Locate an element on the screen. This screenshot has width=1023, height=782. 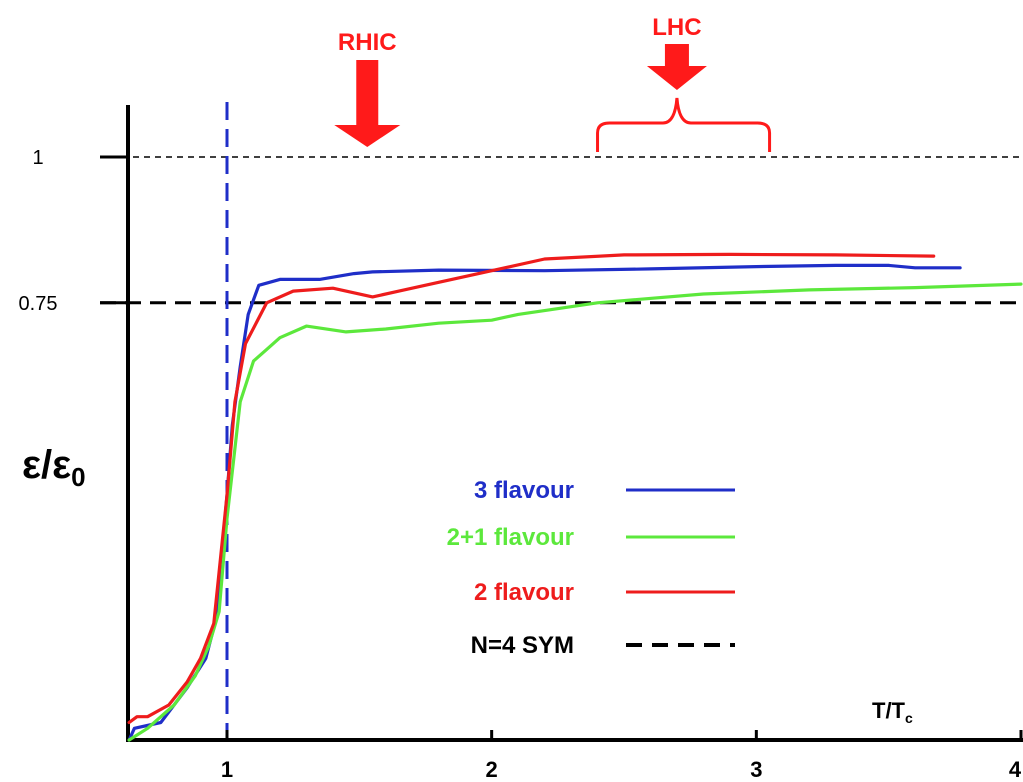
x-axis-label: T/Tc is located at coordinates (892, 712).